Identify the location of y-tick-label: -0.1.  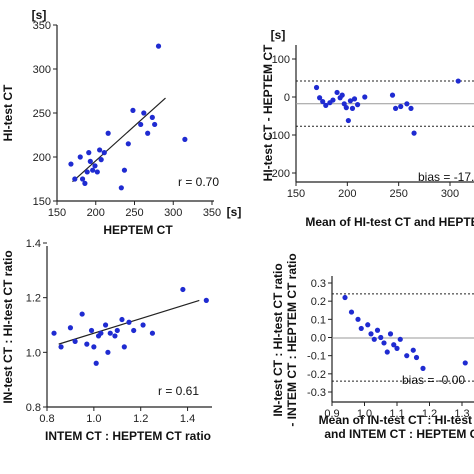
(316, 357).